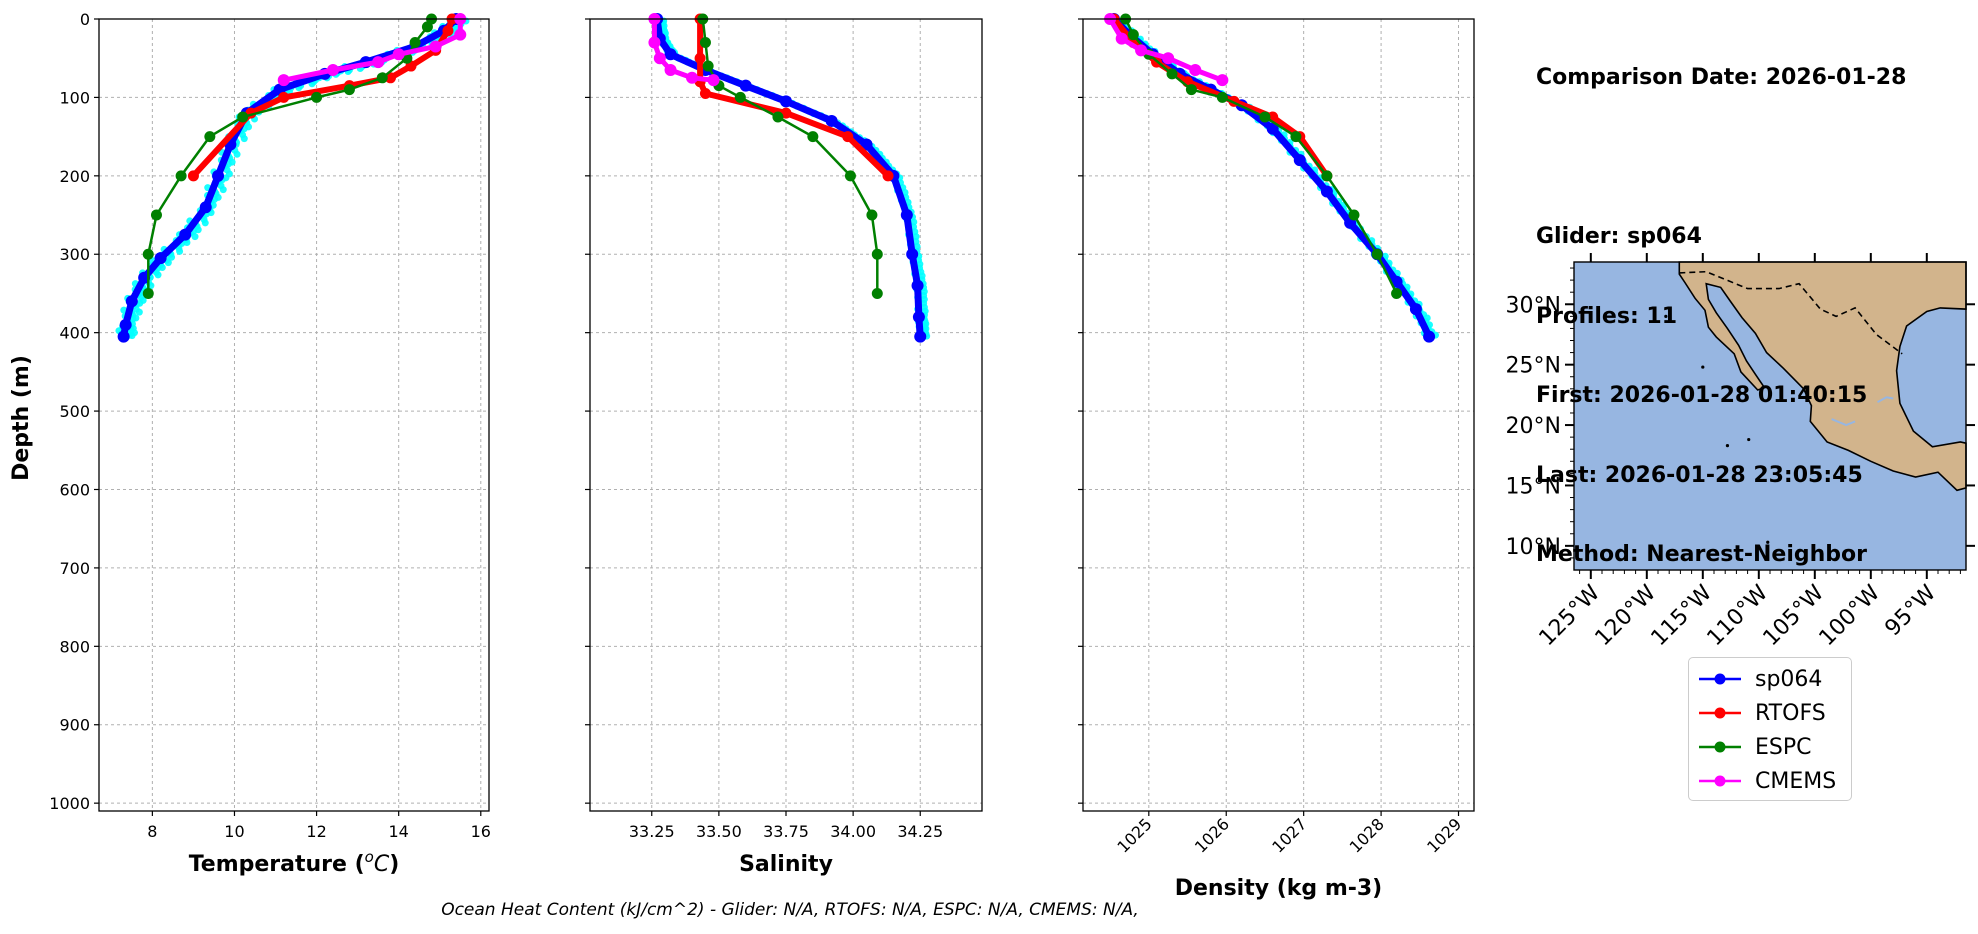 This screenshot has height=934, width=1978. I want to click on x-tick-label: 33.75, so click(786, 831).